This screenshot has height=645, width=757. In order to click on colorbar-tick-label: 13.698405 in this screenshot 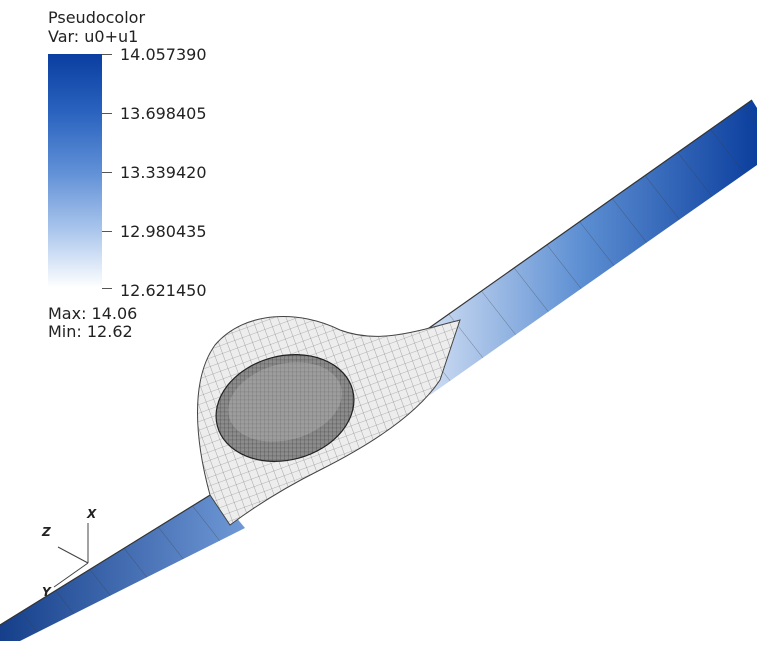, I will do `click(163, 113)`.